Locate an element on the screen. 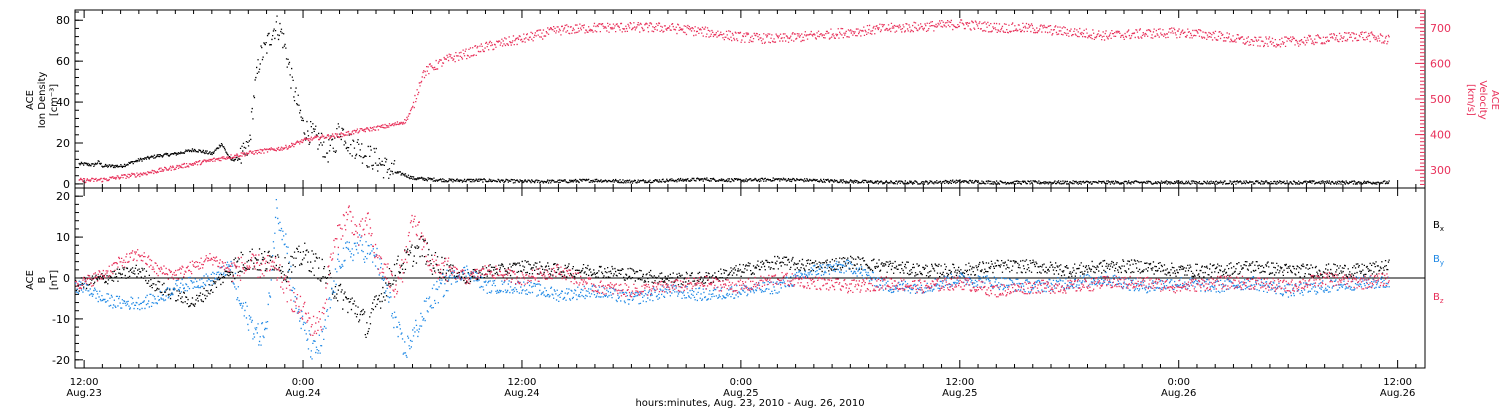  field-axis-ticks: -20 -10 0 10 20 is located at coordinates (67, 278).